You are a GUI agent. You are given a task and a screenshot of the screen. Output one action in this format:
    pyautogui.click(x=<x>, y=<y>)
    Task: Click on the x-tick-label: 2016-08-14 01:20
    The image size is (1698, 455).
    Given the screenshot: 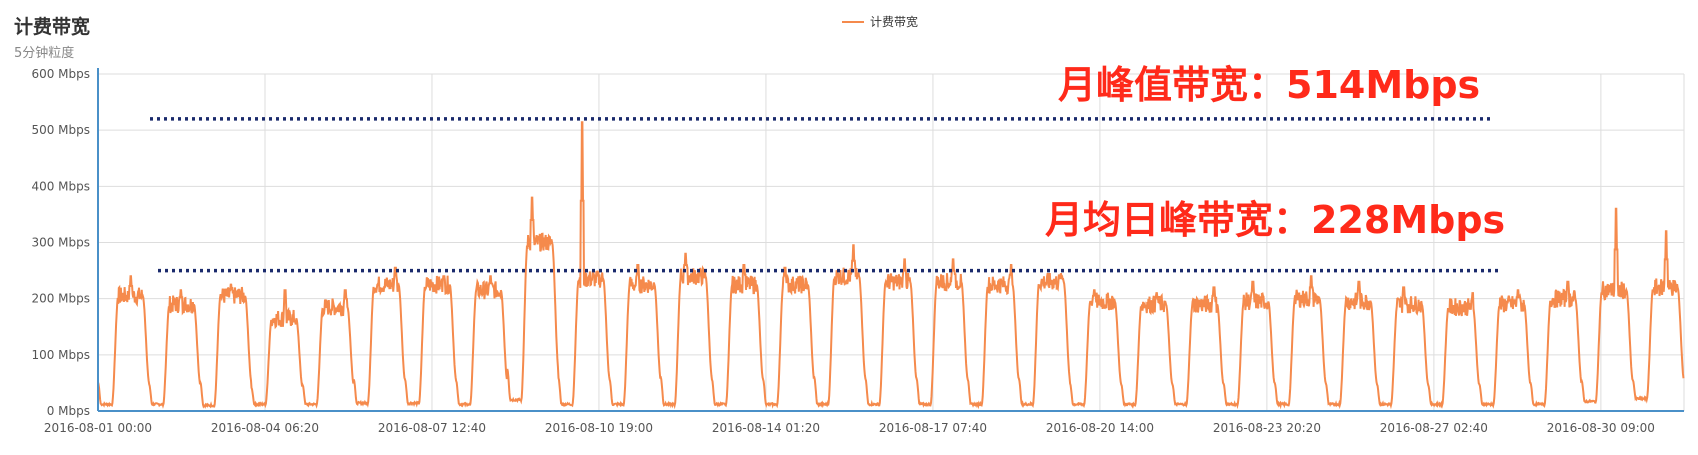 What is the action you would take?
    pyautogui.click(x=766, y=428)
    